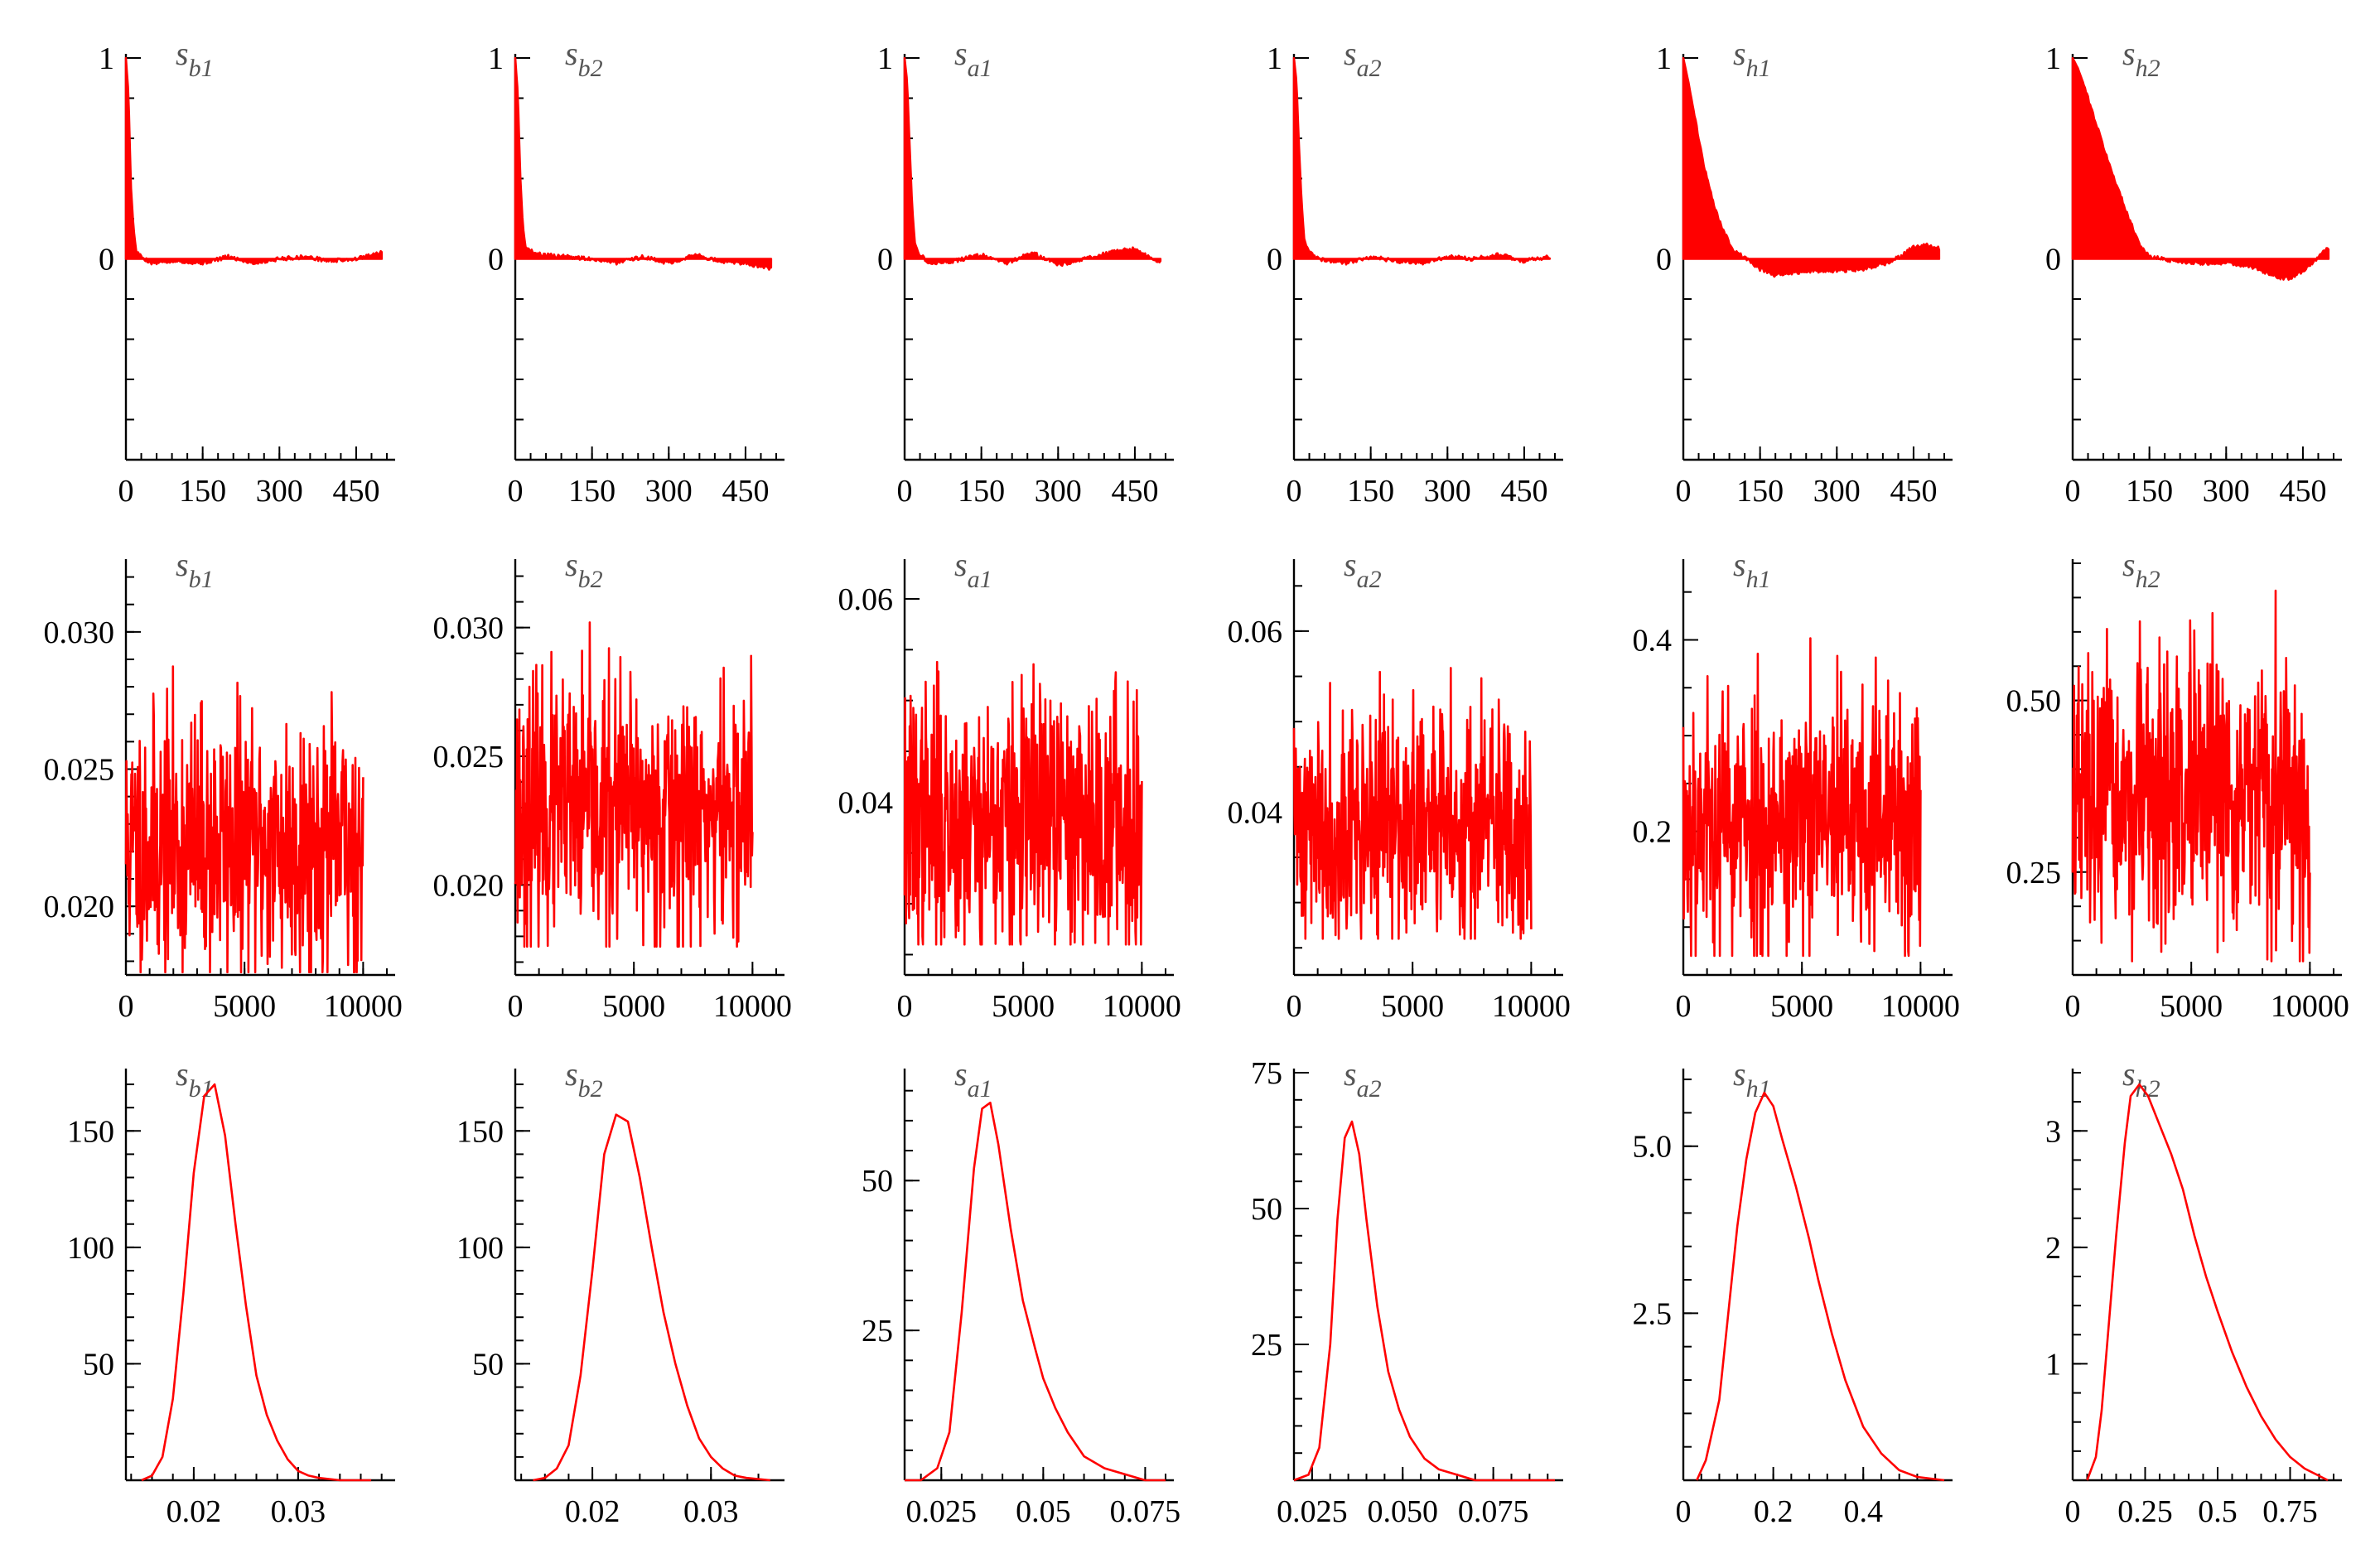  Describe the element at coordinates (942, 1512) in the screenshot. I see `x-tick-label: 0.025` at that location.